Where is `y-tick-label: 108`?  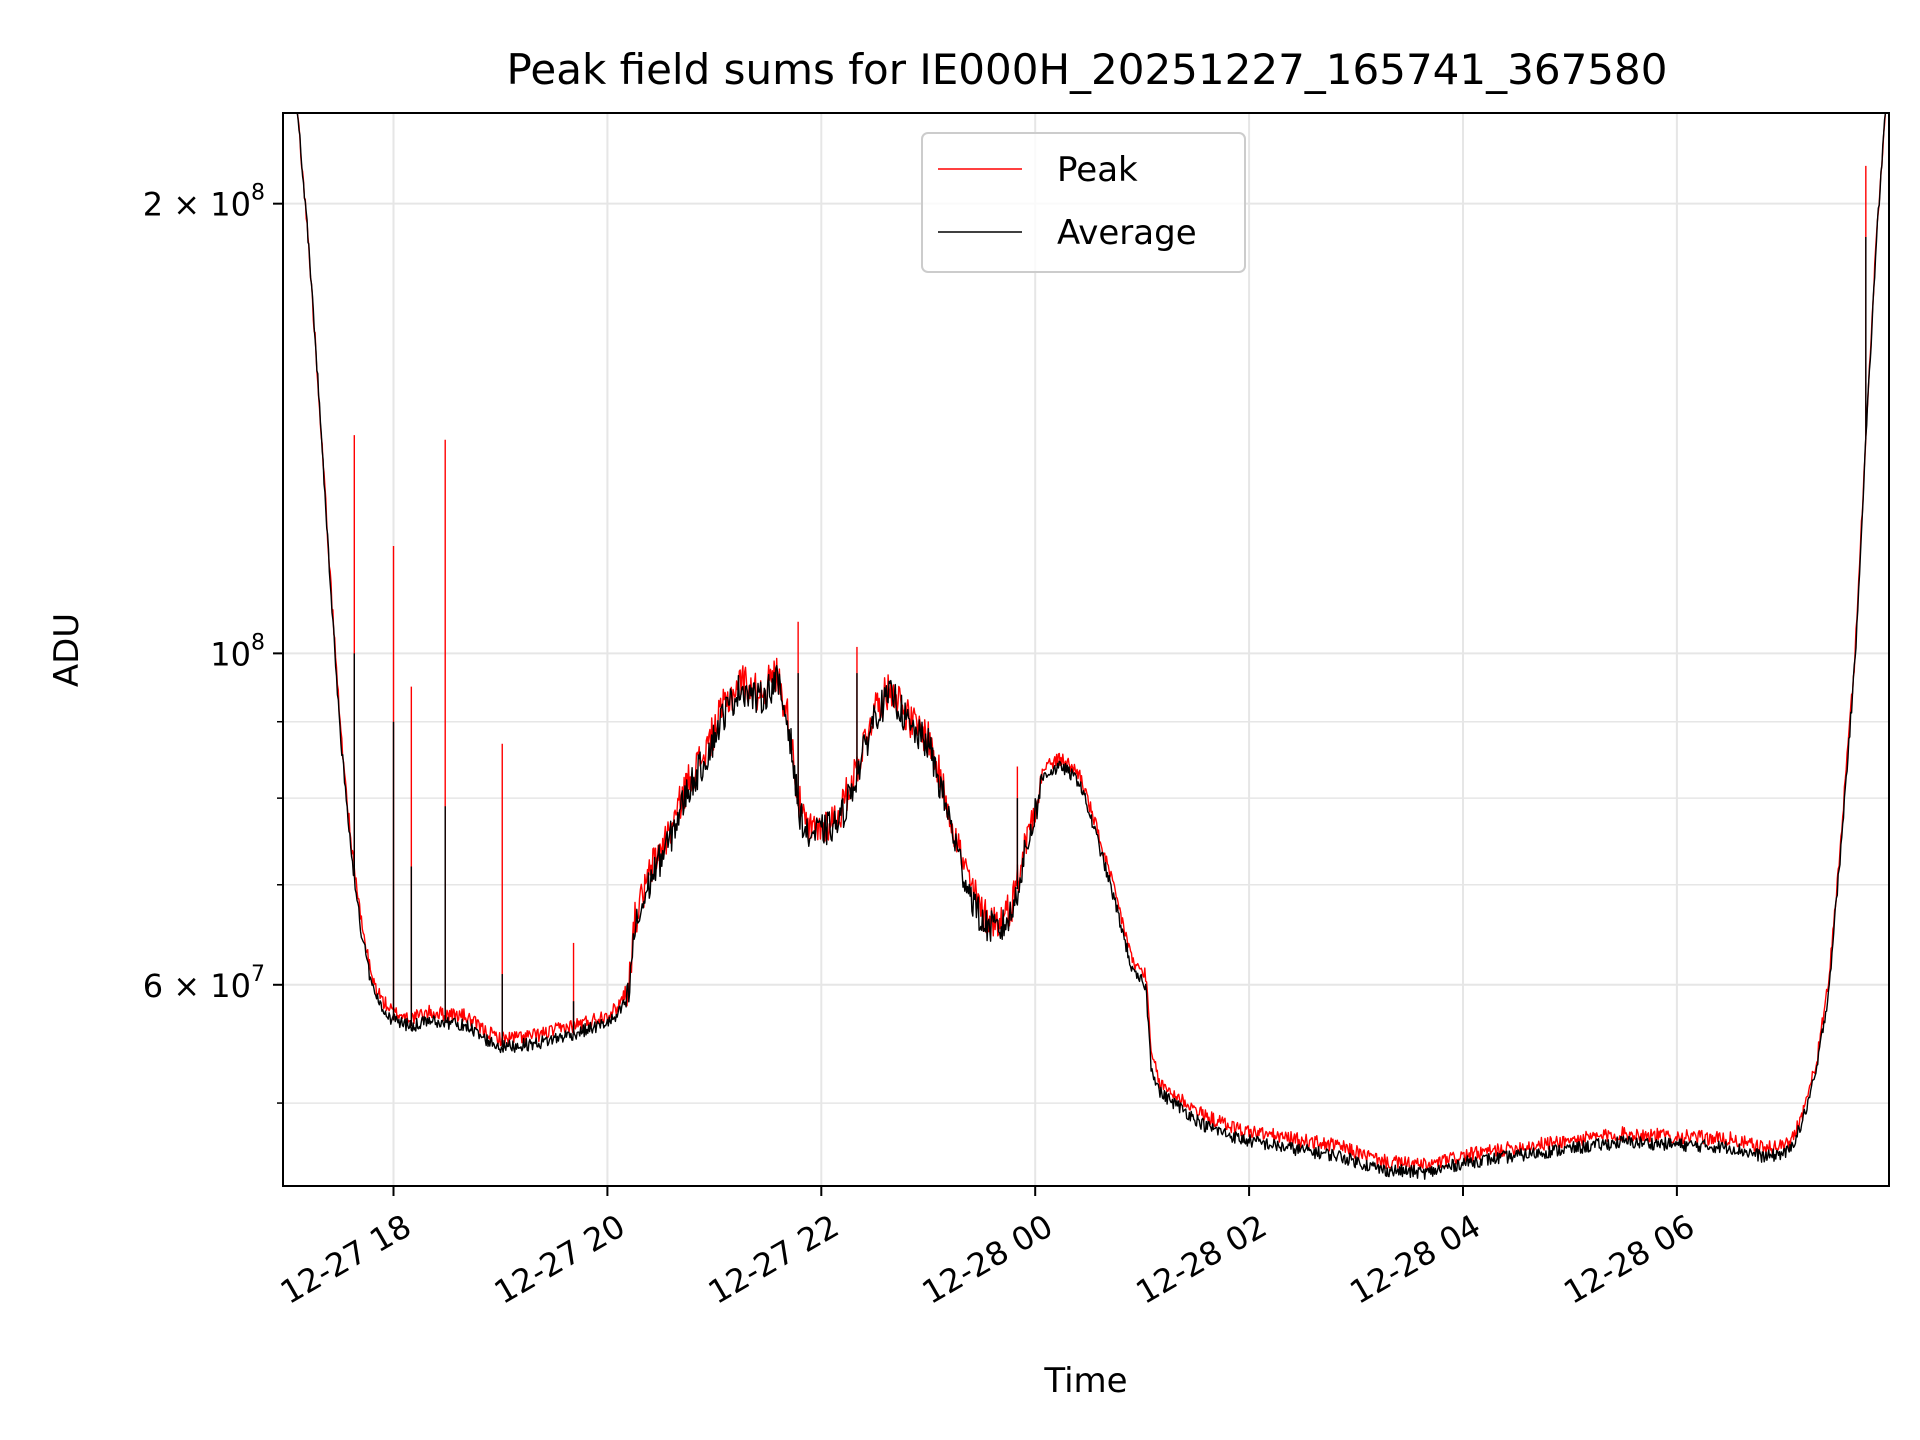
y-tick-label: 108 is located at coordinates (237, 651).